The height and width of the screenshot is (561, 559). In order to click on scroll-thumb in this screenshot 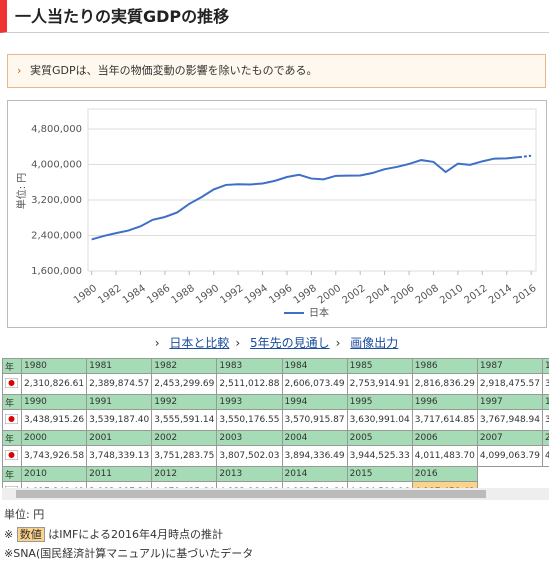, I will do `click(251, 494)`.